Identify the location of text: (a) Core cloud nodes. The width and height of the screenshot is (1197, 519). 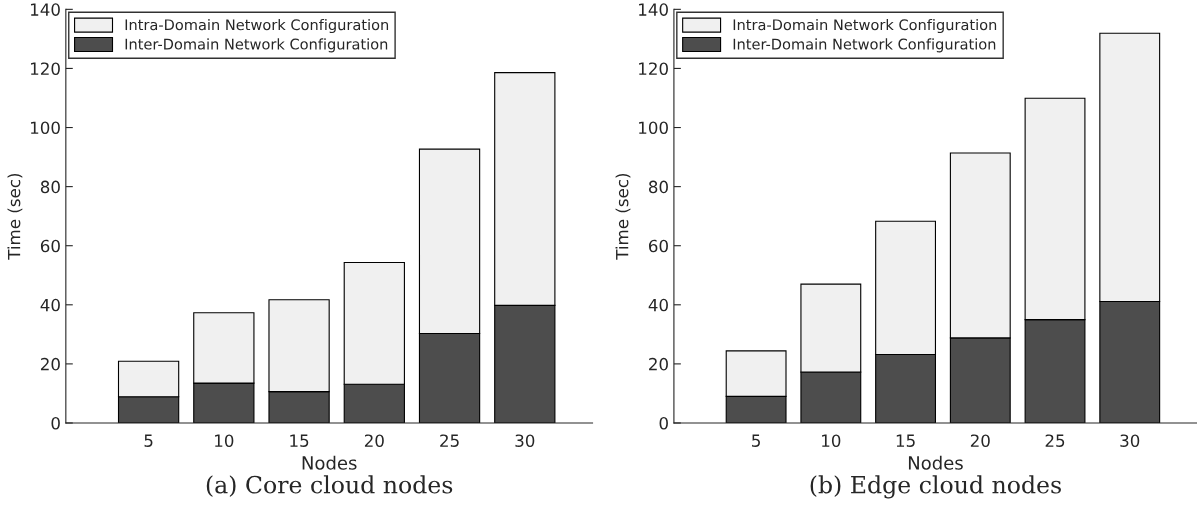
(329, 486).